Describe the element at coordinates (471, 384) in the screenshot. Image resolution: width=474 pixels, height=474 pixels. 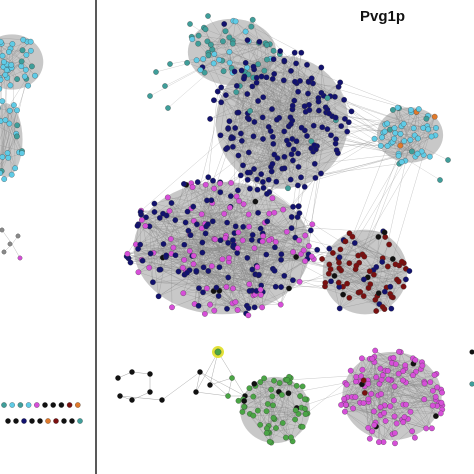
I see `edge-marker` at that location.